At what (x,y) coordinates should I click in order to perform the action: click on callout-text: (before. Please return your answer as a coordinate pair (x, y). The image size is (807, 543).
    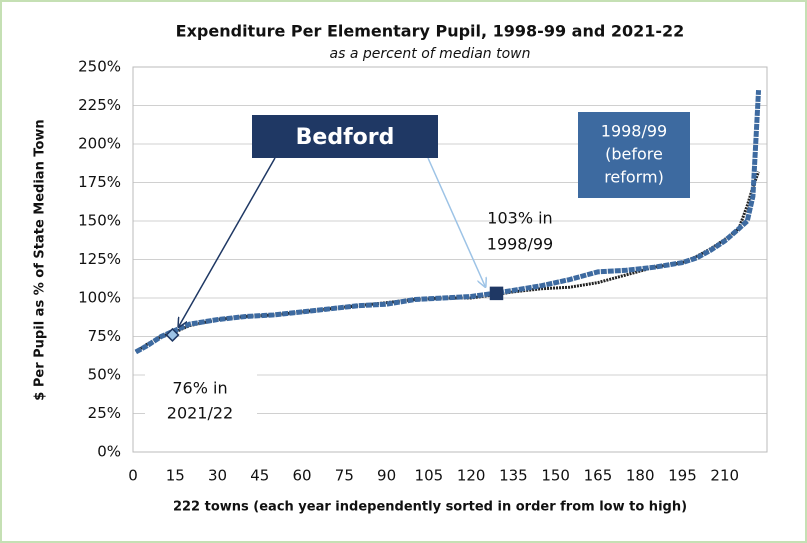
    Looking at the image, I should click on (634, 154).